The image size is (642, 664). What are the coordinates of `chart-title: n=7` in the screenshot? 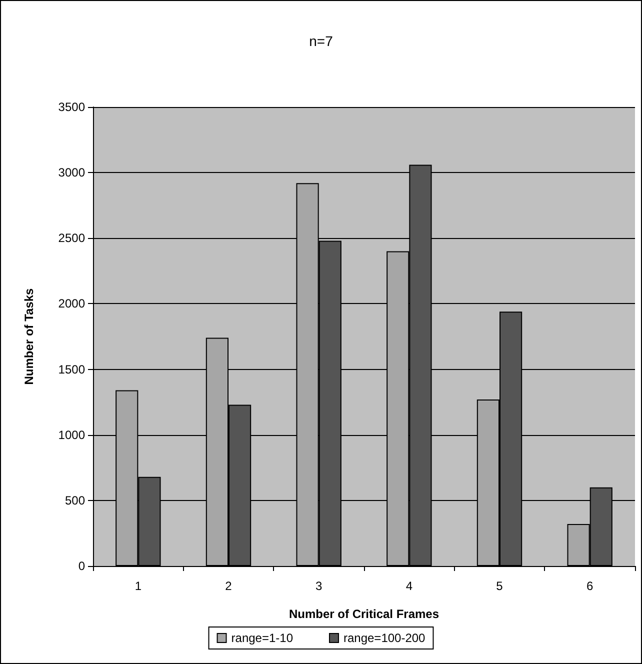 It's located at (321, 41).